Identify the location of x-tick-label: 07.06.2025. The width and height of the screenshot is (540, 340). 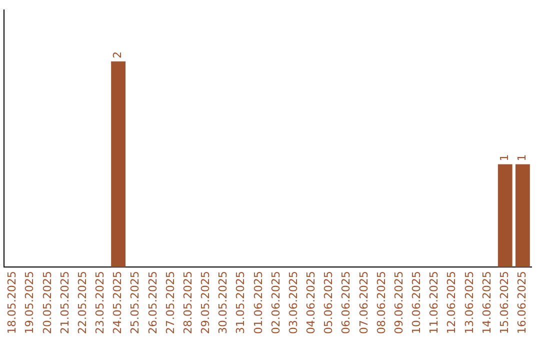
(363, 302).